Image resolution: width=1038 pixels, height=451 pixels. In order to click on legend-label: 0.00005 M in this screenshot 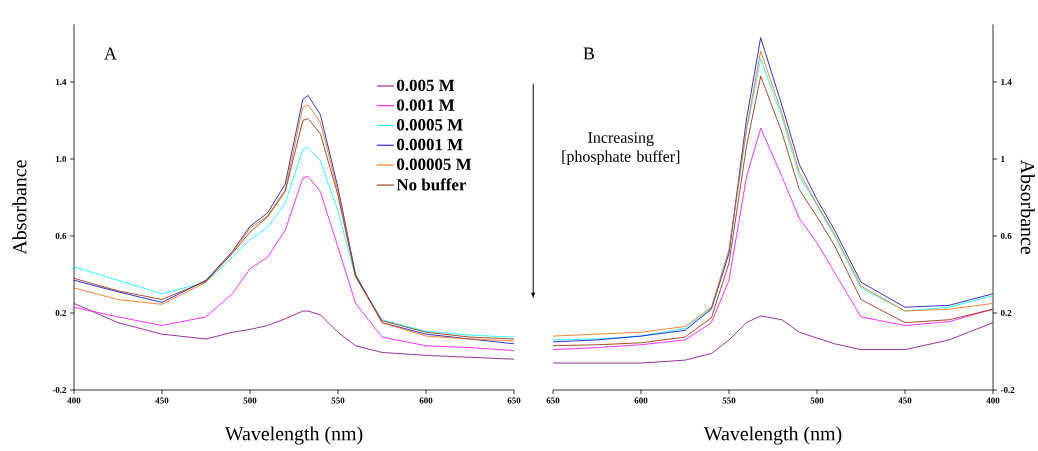, I will do `click(434, 164)`.